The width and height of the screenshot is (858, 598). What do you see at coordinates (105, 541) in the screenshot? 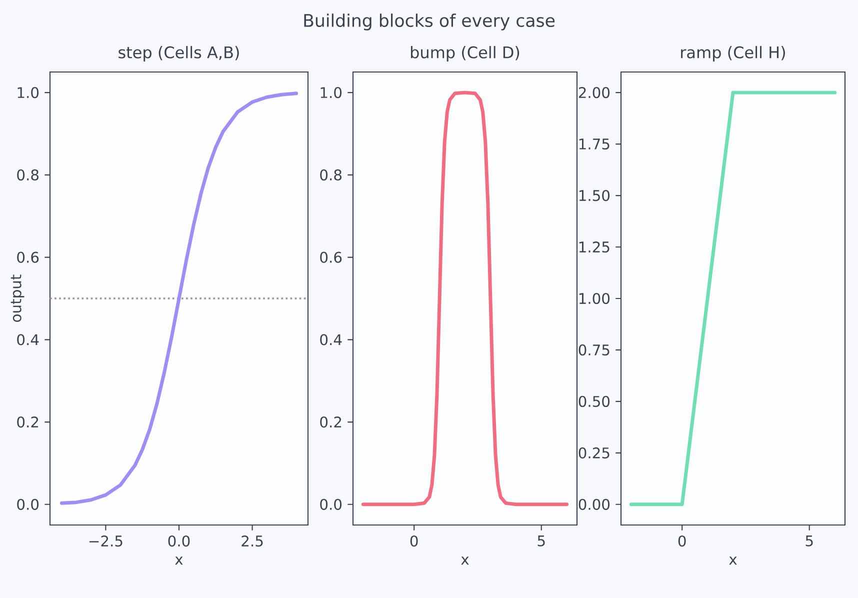
I see `x-tick-label: −2.5` at bounding box center [105, 541].